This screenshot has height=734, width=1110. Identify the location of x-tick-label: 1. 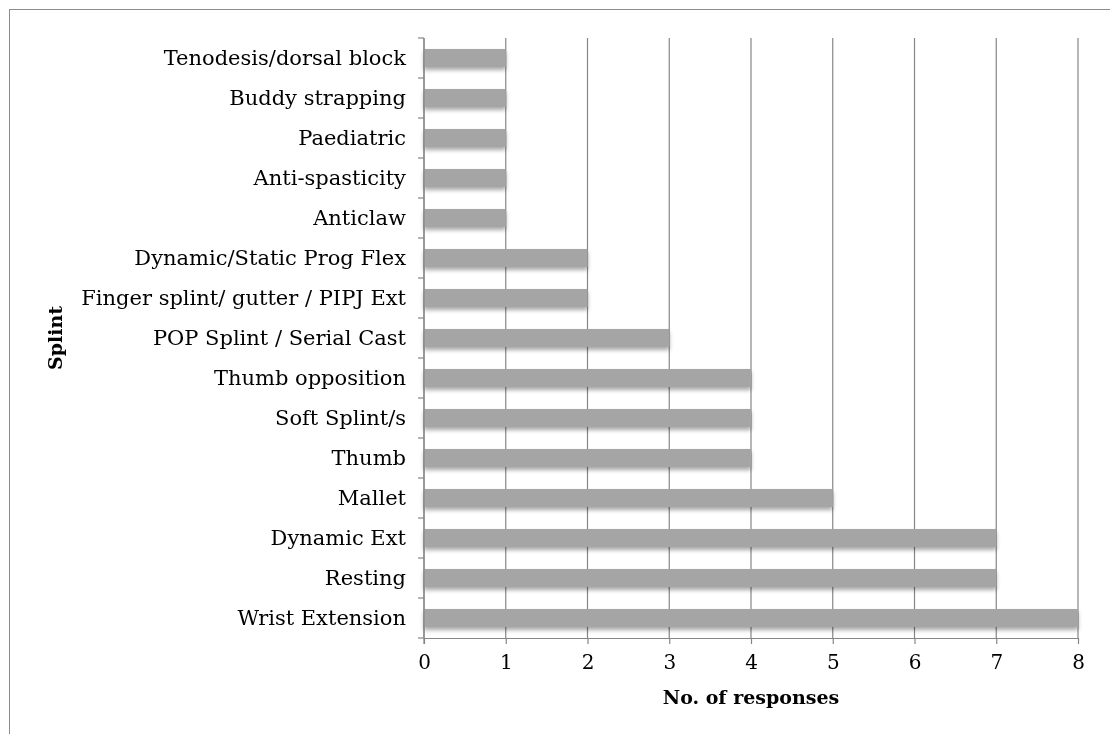
(506, 662).